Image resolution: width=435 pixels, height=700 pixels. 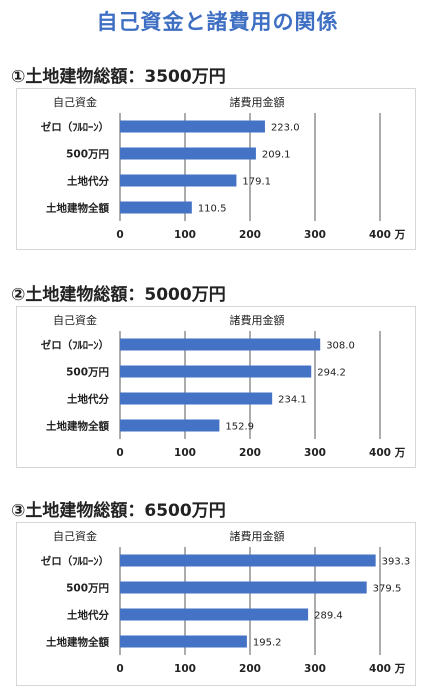 What do you see at coordinates (267, 643) in the screenshot?
I see `value-label: 195.2` at bounding box center [267, 643].